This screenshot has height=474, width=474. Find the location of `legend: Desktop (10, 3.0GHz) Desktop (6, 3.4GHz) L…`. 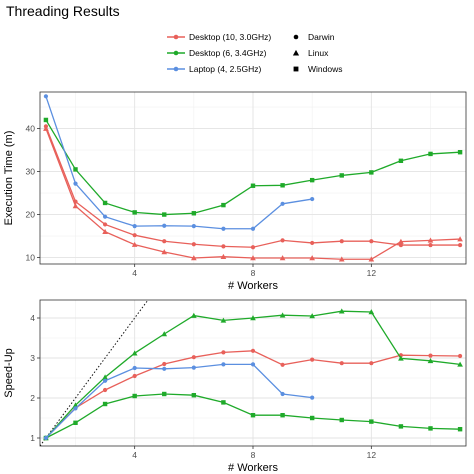

legend: Desktop (10, 3.0GHz) Desktop (6, 3.4GHz) L… is located at coordinates (254, 53).